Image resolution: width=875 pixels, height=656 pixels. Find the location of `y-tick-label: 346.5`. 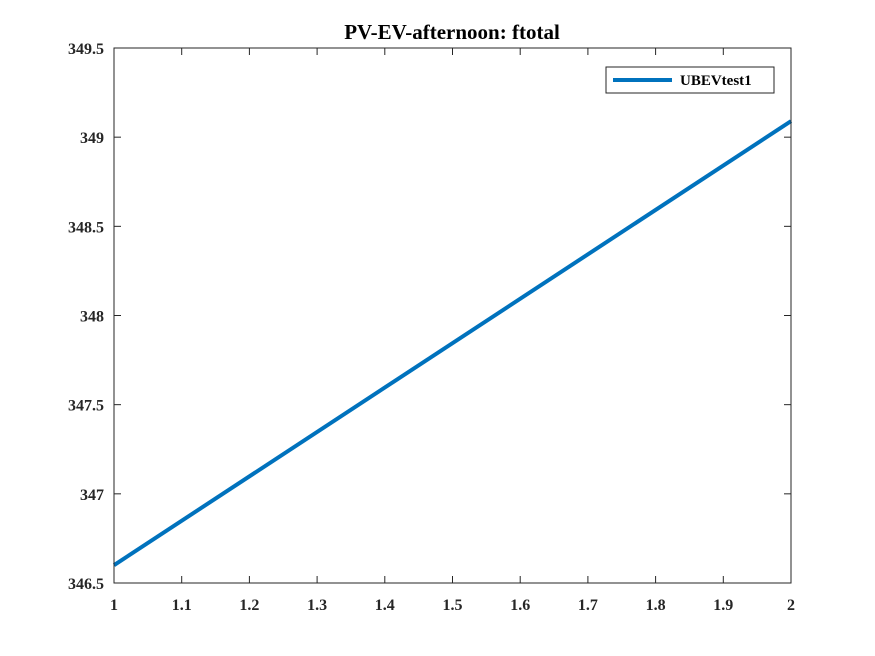

y-tick-label: 346.5 is located at coordinates (86, 584).